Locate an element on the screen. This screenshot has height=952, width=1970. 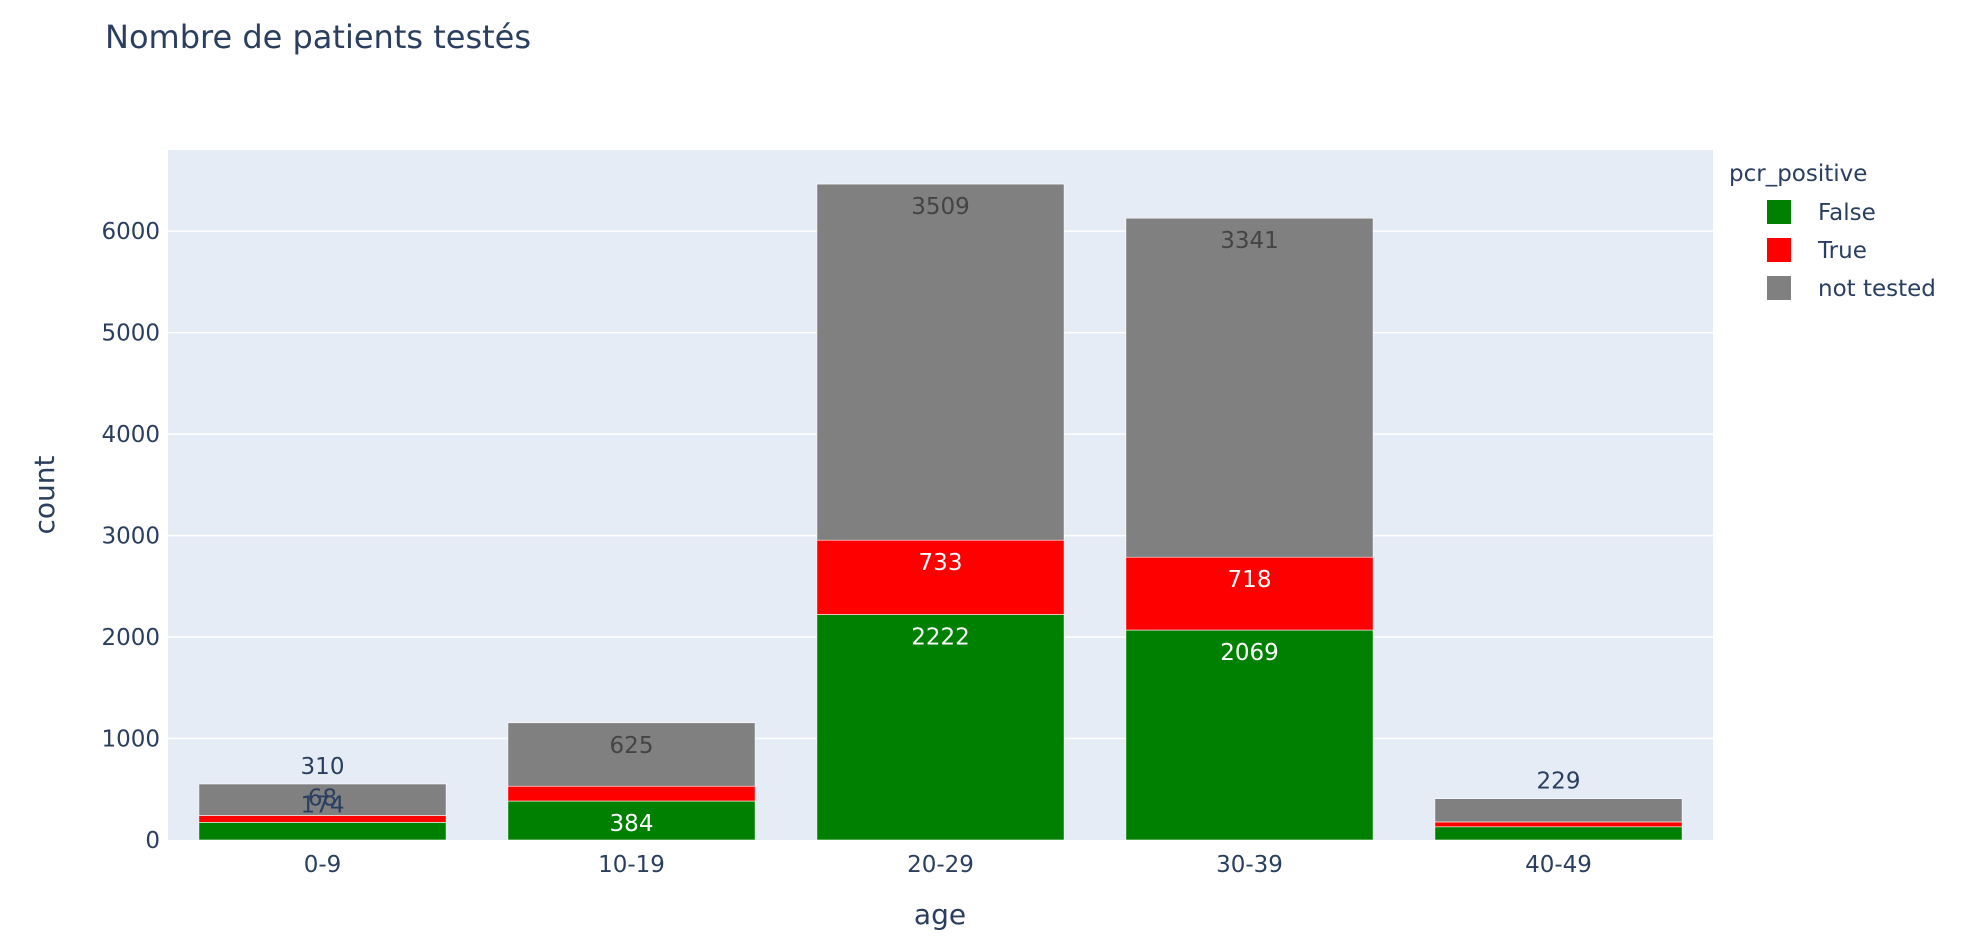
bar-value-label: 3341 is located at coordinates (1249, 241).